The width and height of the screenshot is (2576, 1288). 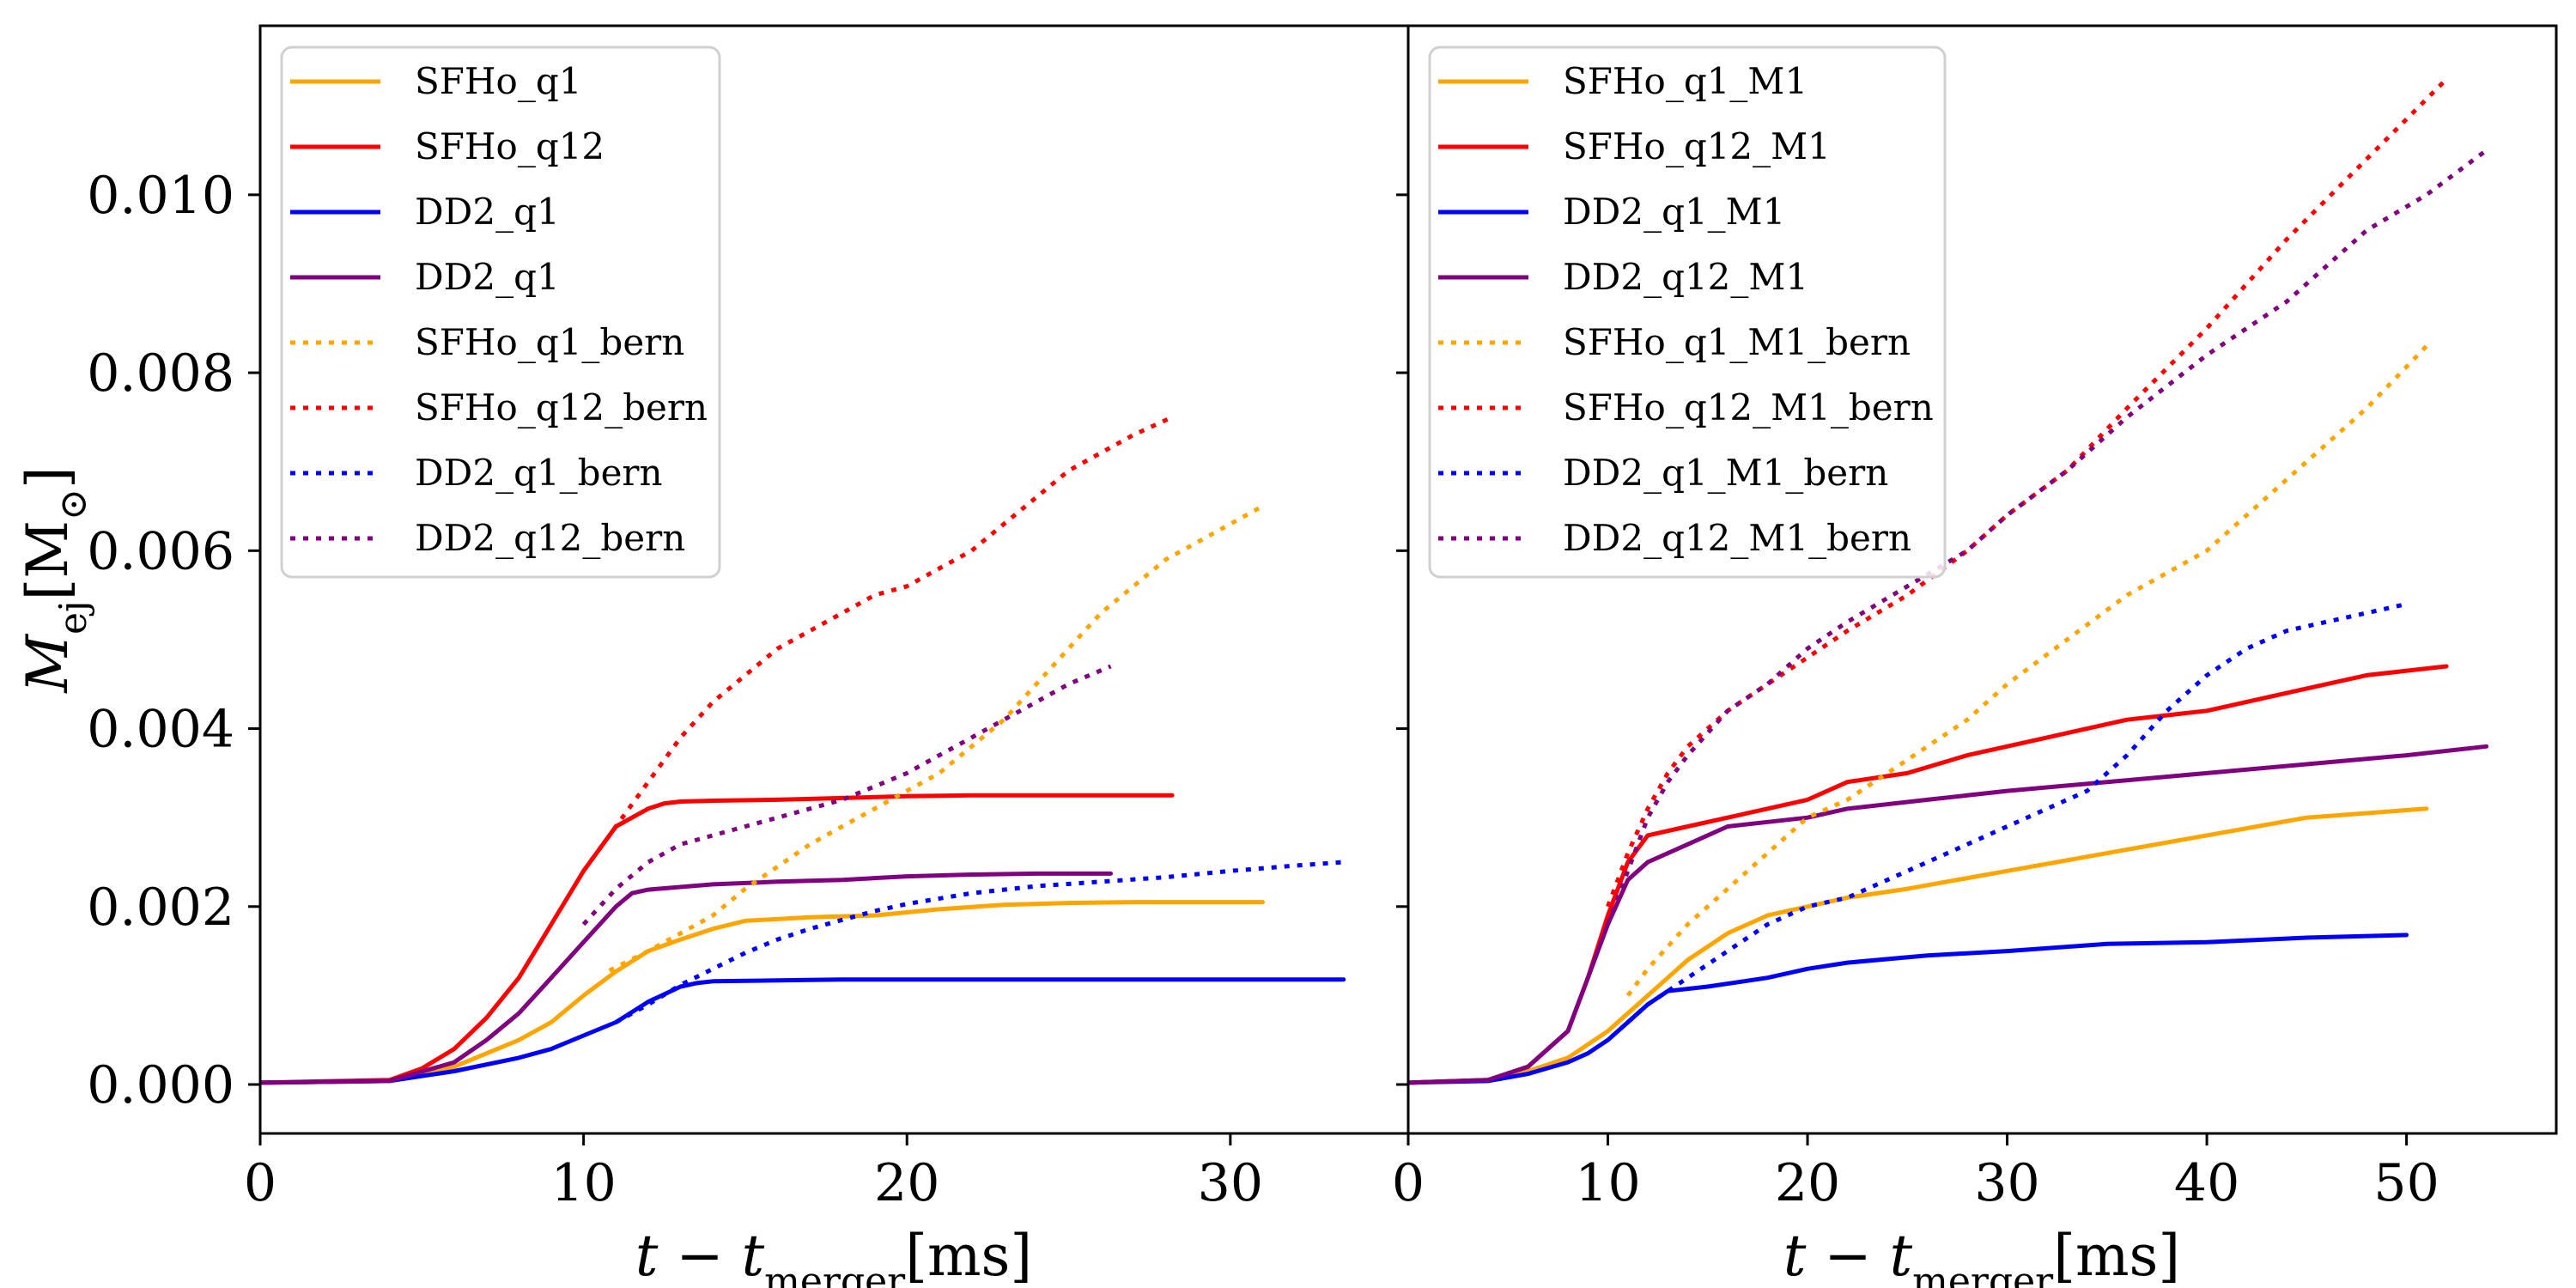 What do you see at coordinates (160, 551) in the screenshot?
I see `y-tick-label-3: 0.006` at bounding box center [160, 551].